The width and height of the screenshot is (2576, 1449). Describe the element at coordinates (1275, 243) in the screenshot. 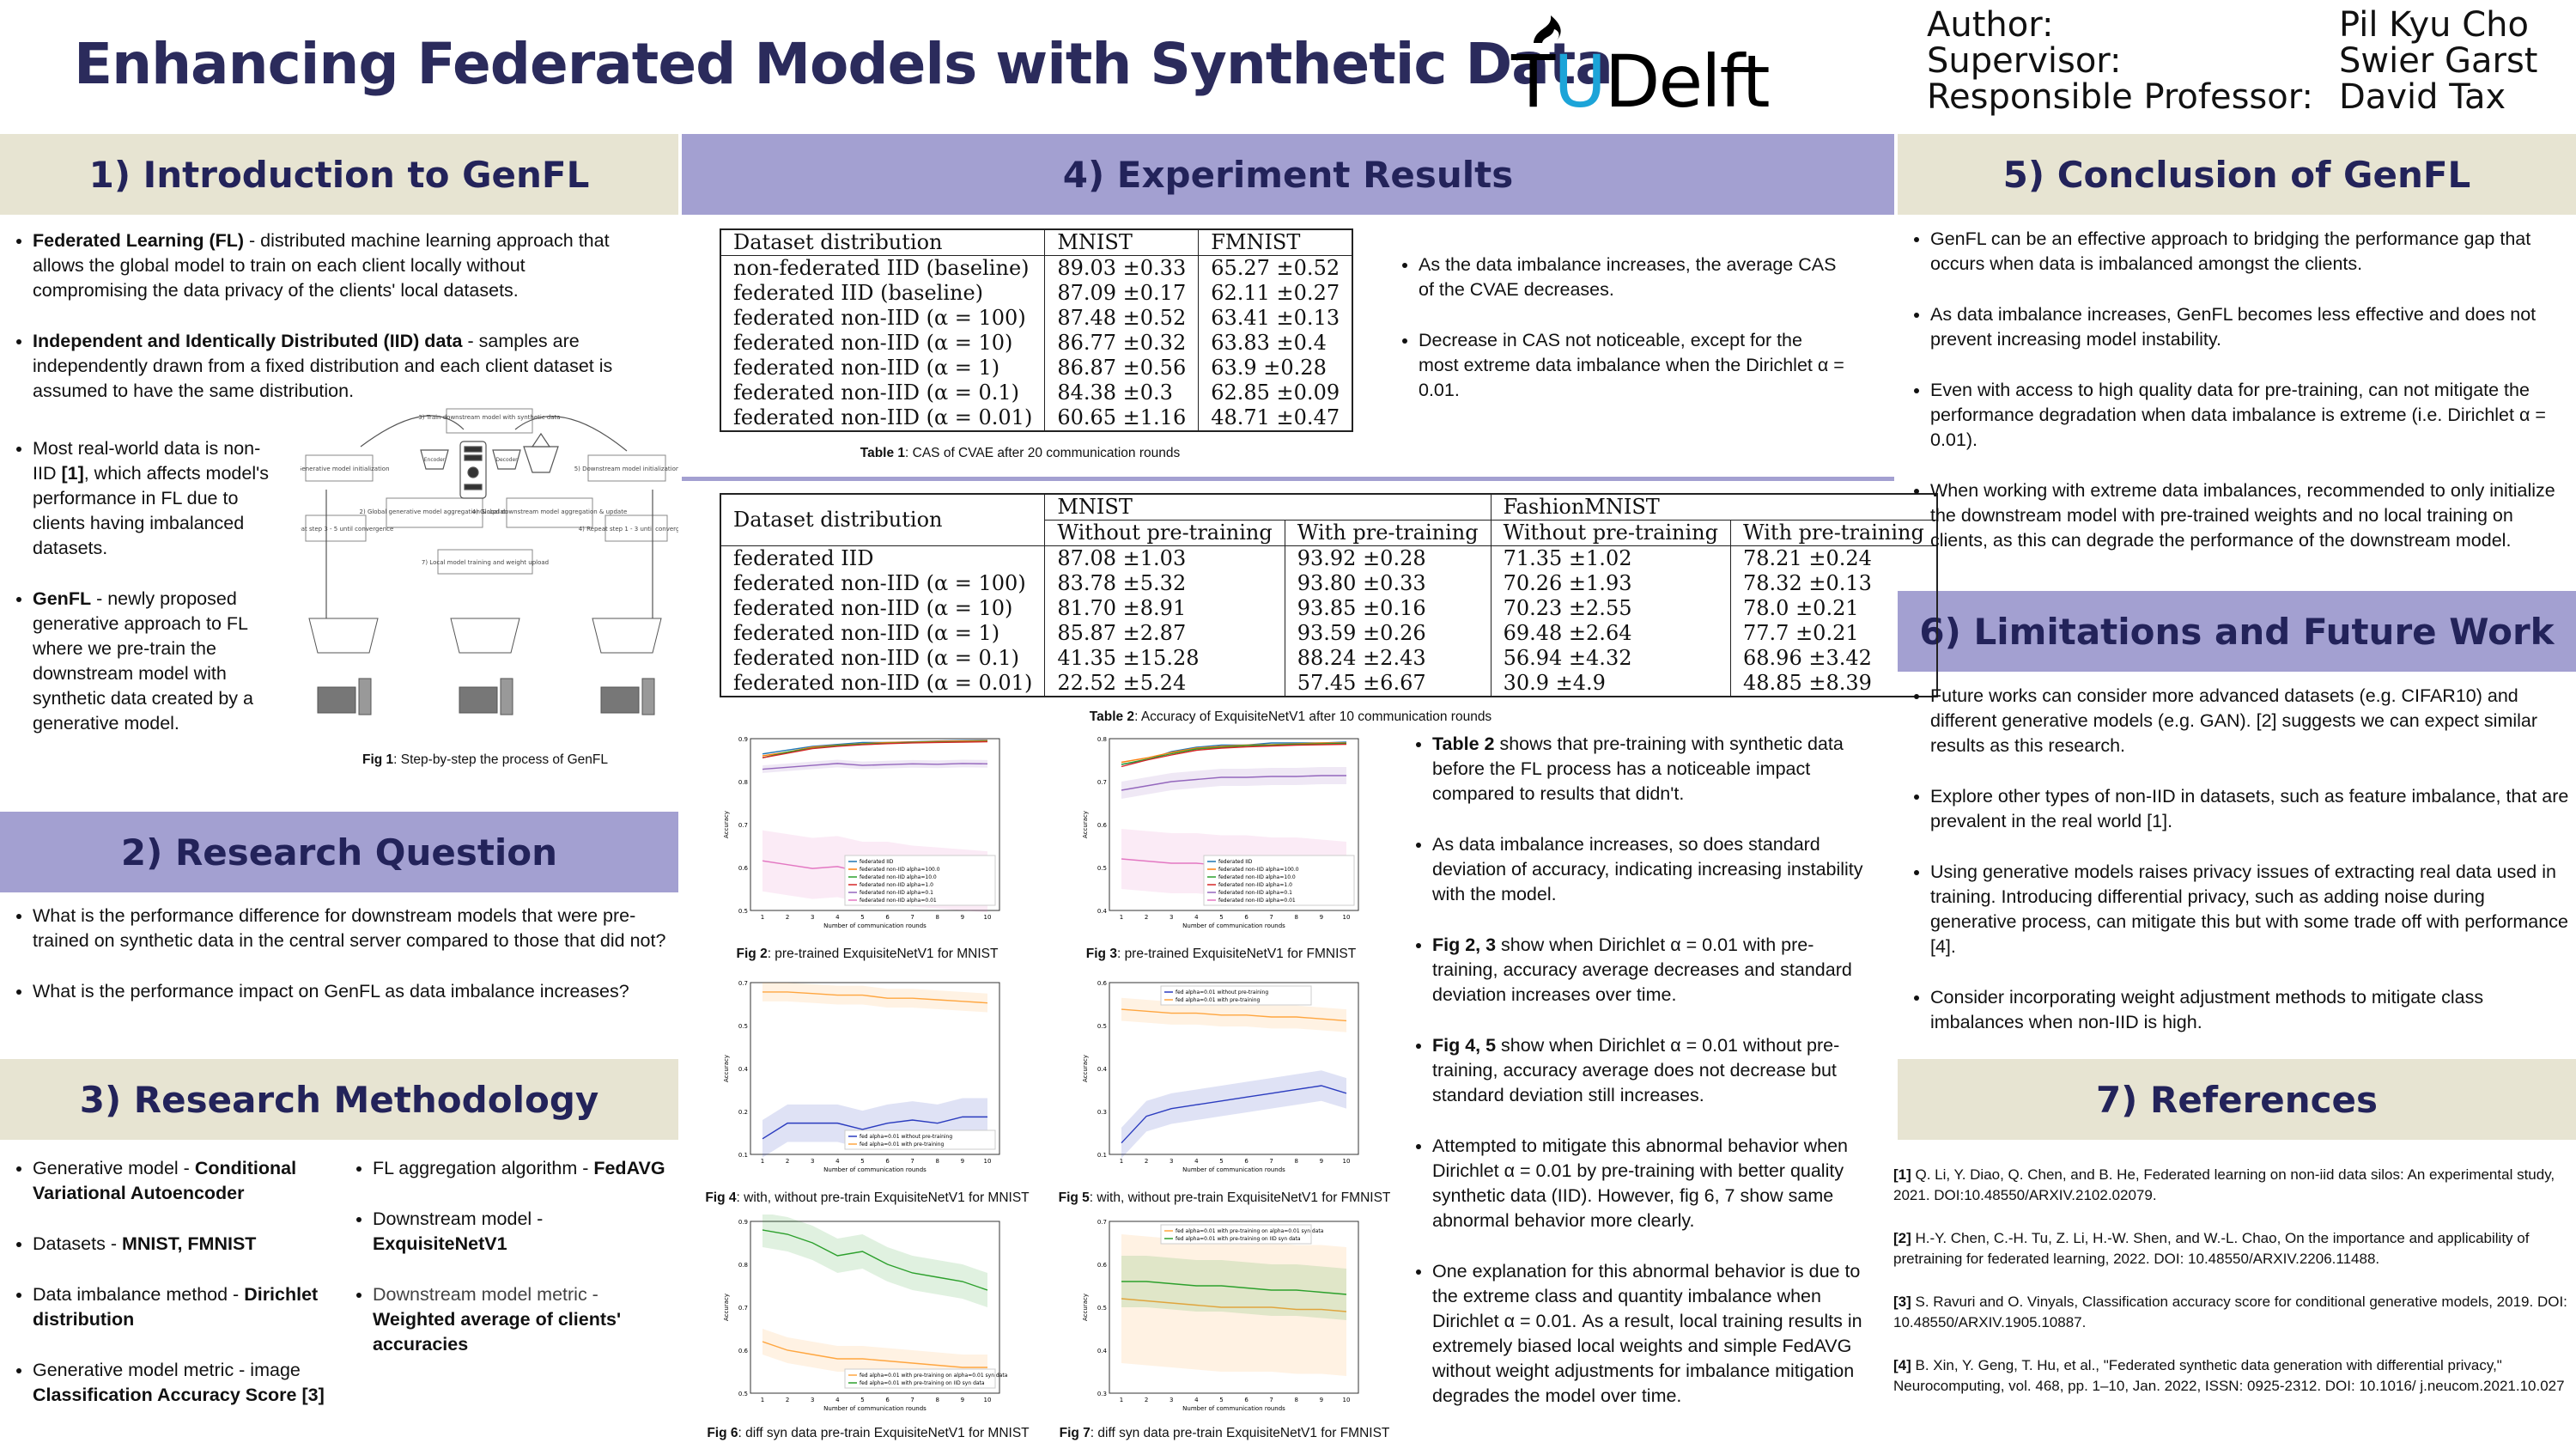

I see `table1-header-cell: FMNIST` at that location.